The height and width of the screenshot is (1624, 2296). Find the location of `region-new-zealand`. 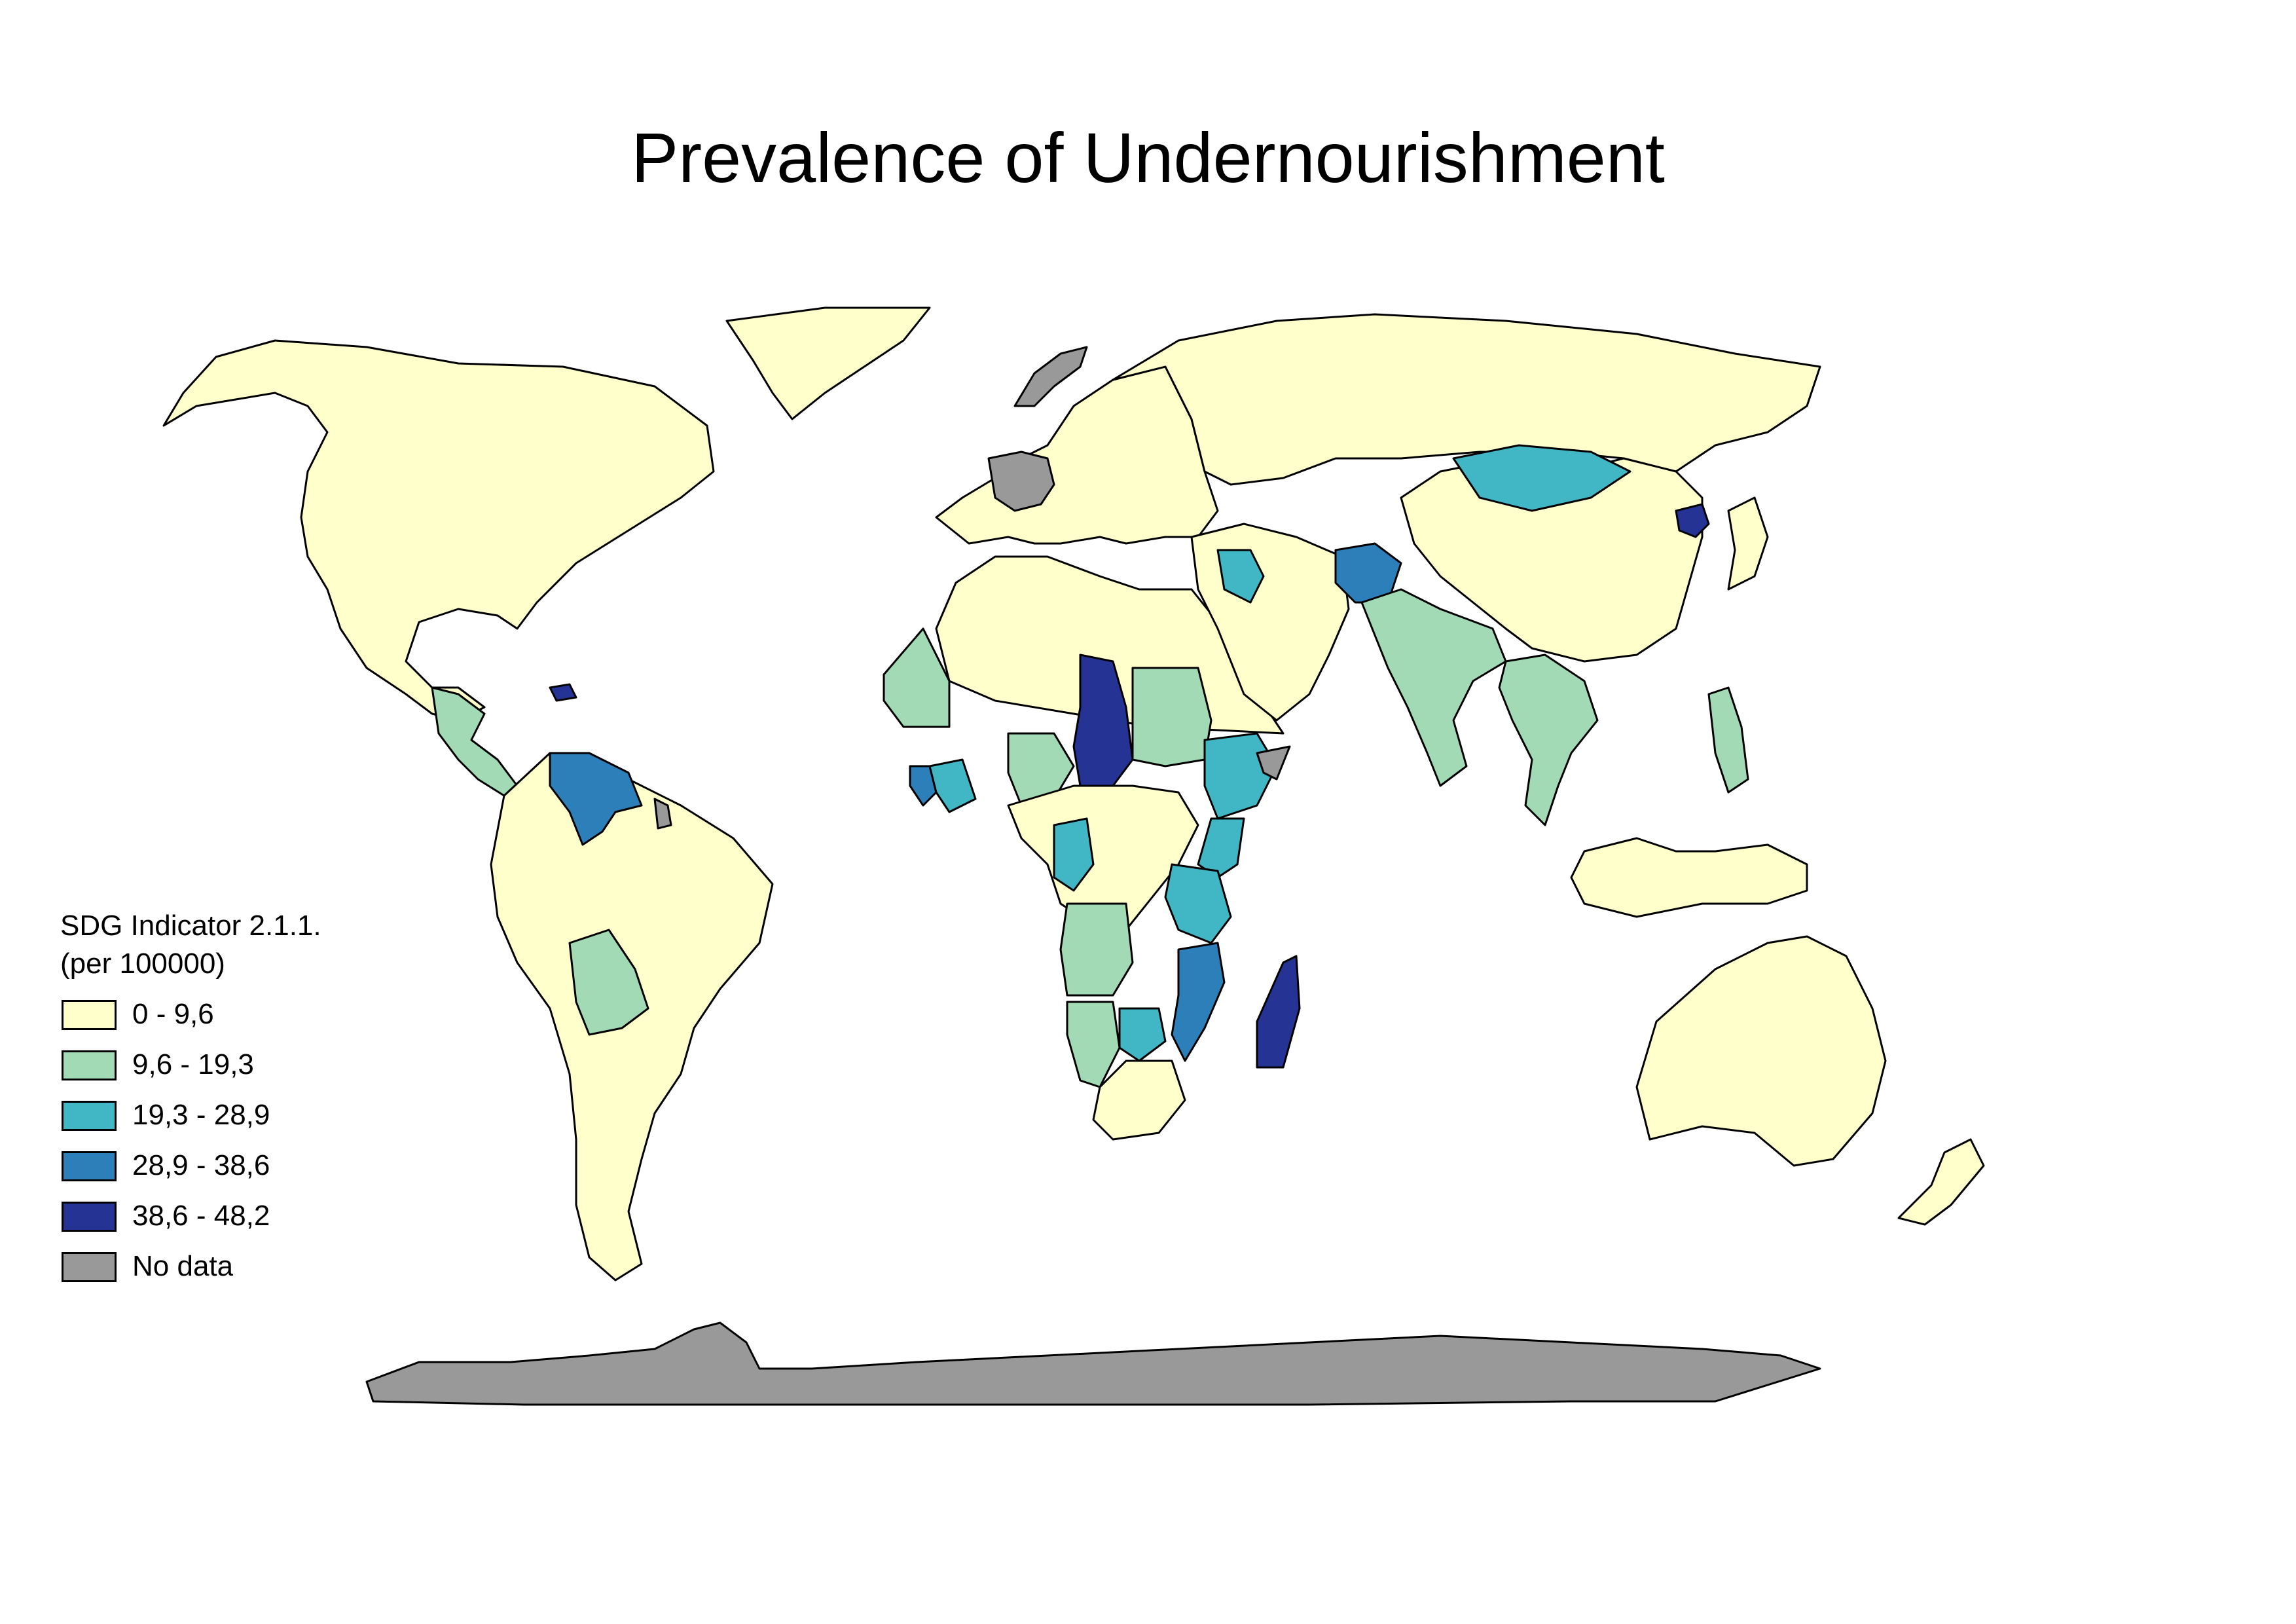

region-new-zealand is located at coordinates (1941, 1182).